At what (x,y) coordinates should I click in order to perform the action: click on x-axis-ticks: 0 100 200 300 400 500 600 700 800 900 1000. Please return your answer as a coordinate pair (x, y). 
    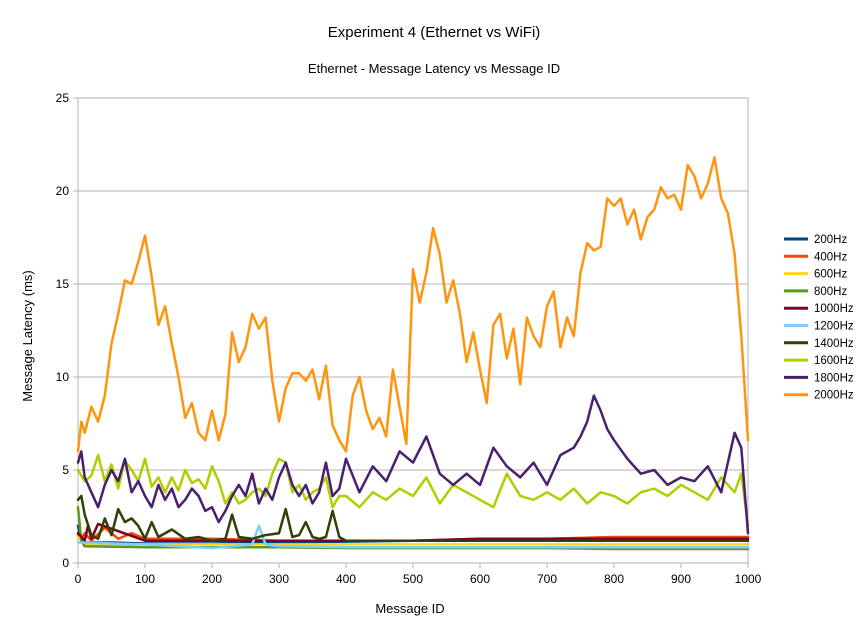
    Looking at the image, I should click on (418, 574).